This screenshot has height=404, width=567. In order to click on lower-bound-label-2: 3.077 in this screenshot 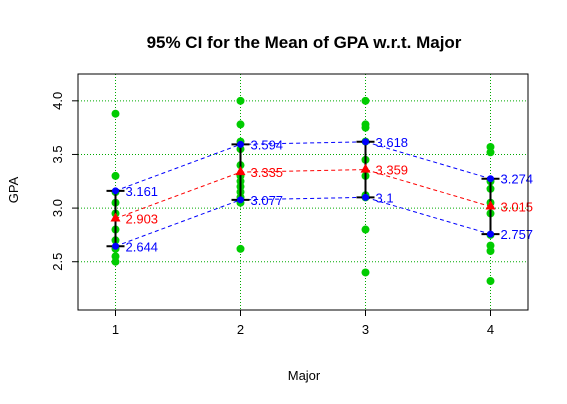, I will do `click(267, 200)`.